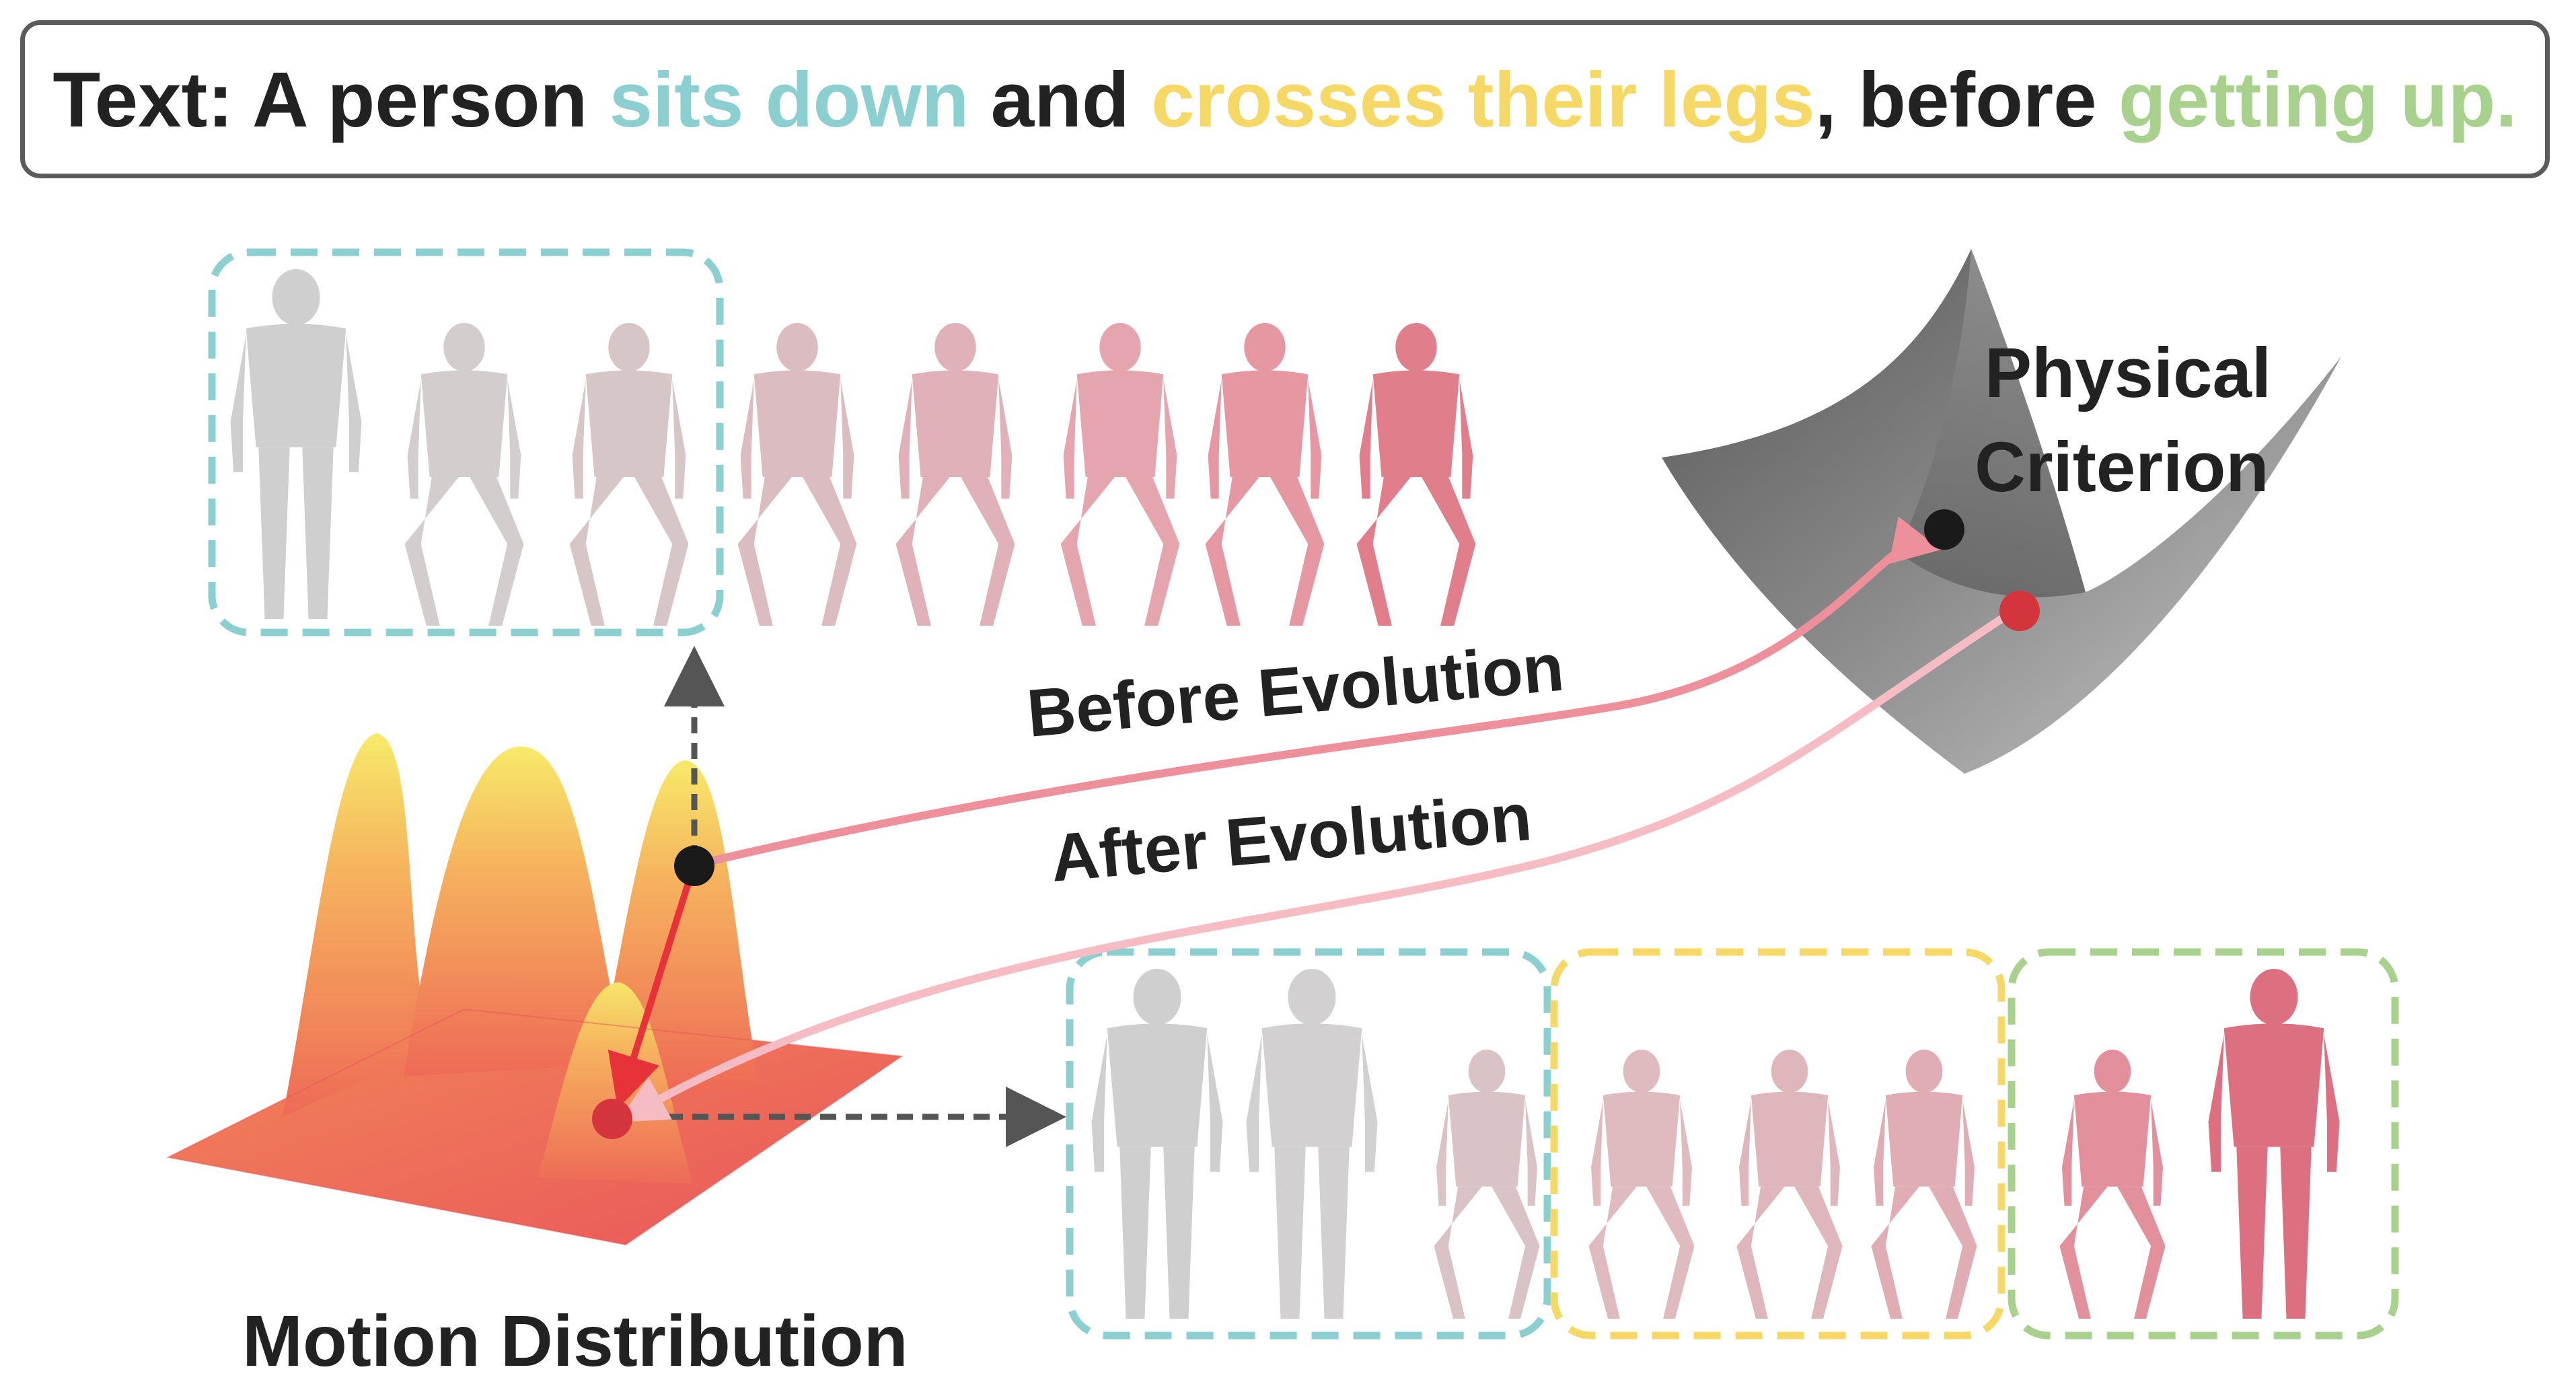 The height and width of the screenshot is (1386, 2576). I want to click on physical-criterion-bowl, so click(2001, 511).